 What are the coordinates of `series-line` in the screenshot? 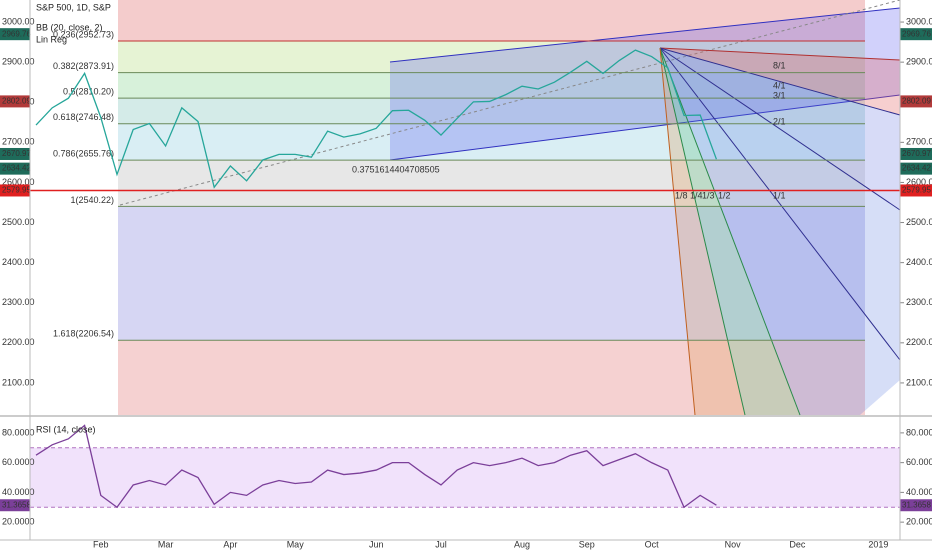 It's located at (376, 466).